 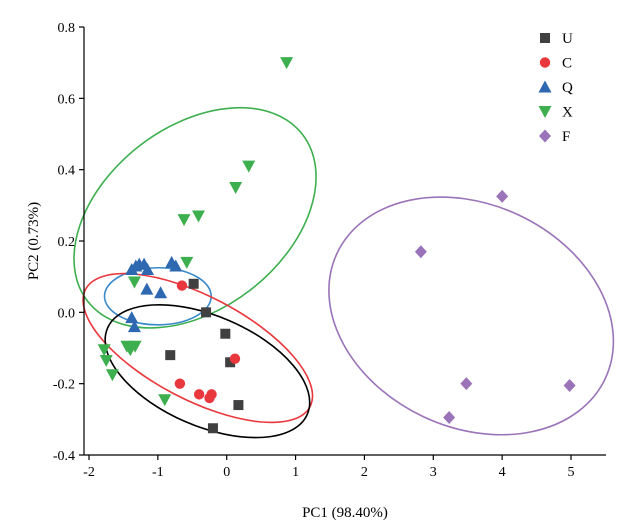 What do you see at coordinates (89, 472) in the screenshot?
I see `x-tick-label: -2` at bounding box center [89, 472].